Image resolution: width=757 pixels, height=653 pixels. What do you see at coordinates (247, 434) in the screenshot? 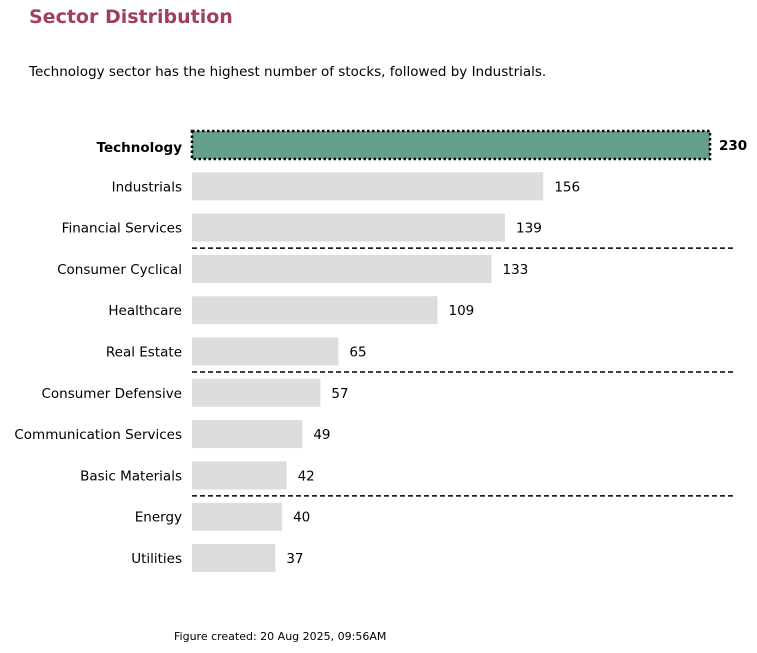
I see `bar-communication-services` at bounding box center [247, 434].